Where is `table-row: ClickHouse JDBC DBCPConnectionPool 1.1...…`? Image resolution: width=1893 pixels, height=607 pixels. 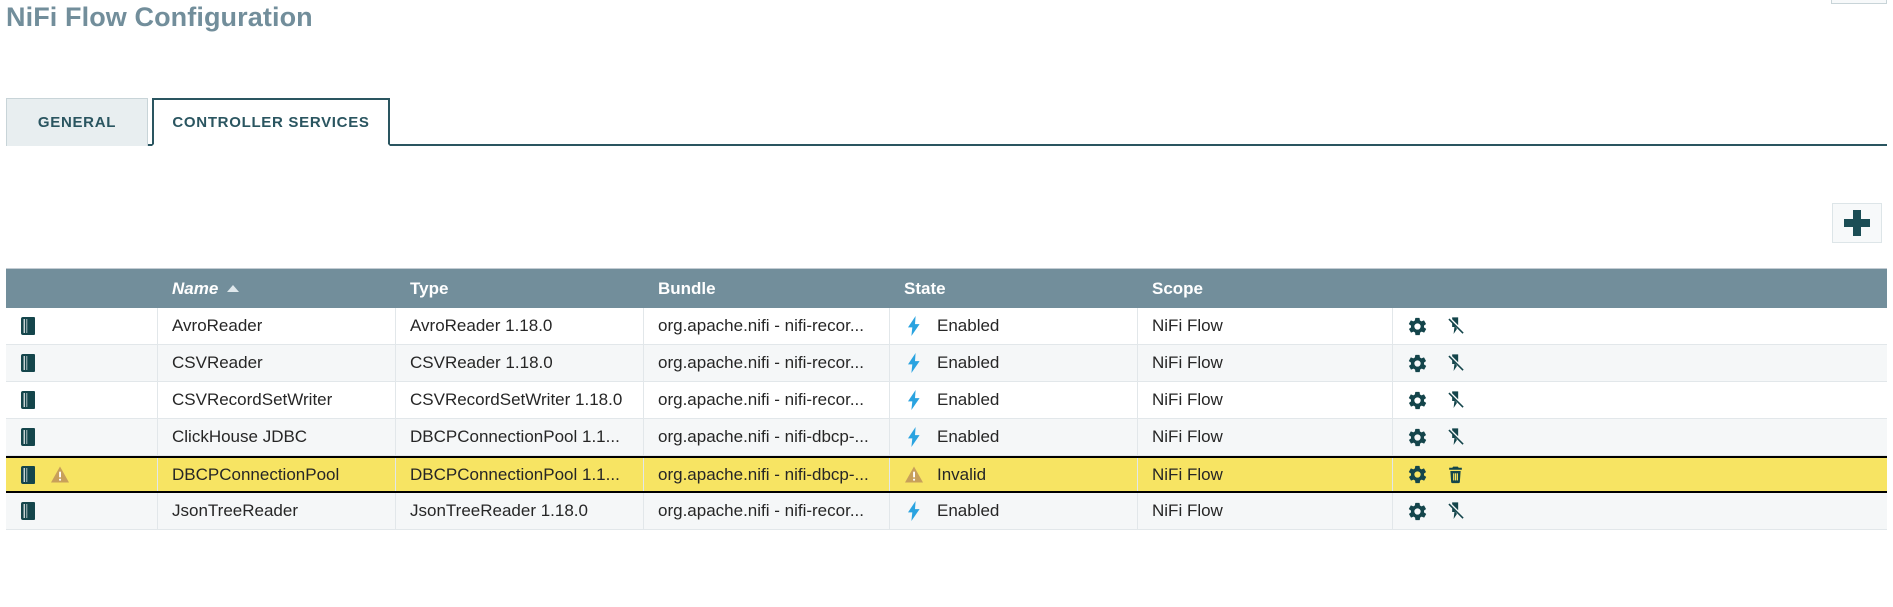 table-row: ClickHouse JDBC DBCPConnectionPool 1.1...… is located at coordinates (946, 437).